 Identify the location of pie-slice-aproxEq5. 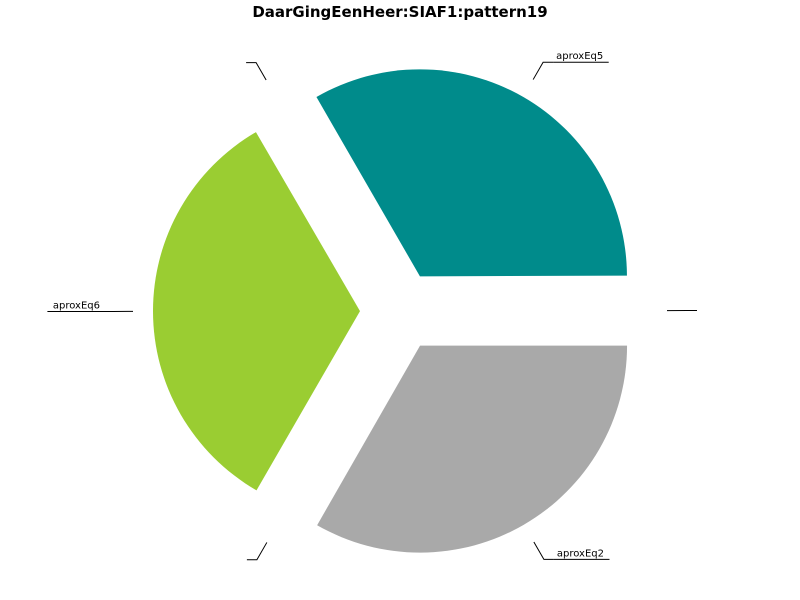
(471, 173).